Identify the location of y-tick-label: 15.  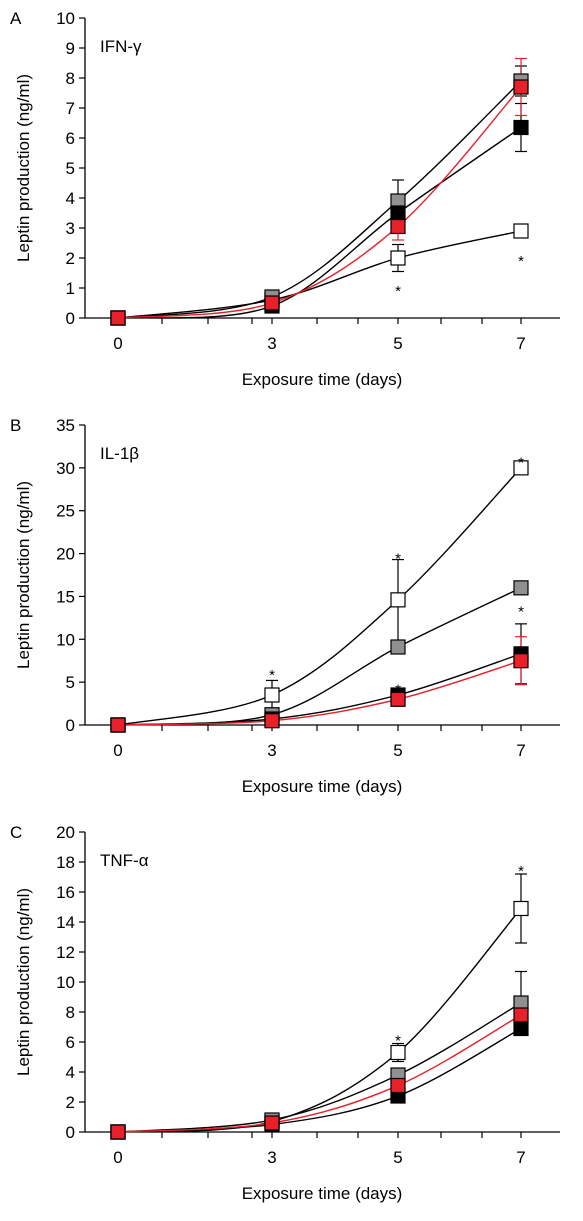
(65, 596).